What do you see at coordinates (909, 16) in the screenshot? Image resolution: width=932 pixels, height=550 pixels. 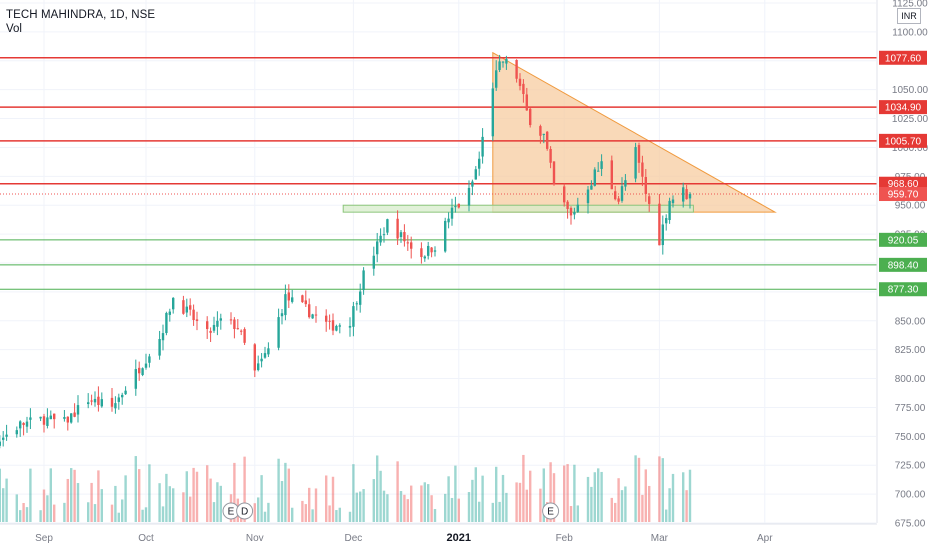 I see `currency-button: INR` at bounding box center [909, 16].